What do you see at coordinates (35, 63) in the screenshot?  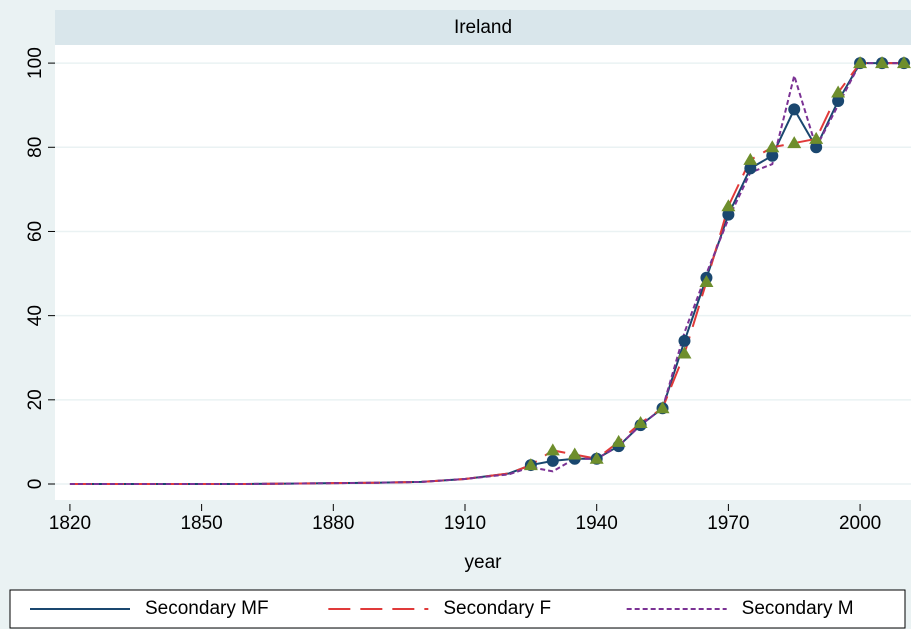 I see `y-tick-label: 100` at bounding box center [35, 63].